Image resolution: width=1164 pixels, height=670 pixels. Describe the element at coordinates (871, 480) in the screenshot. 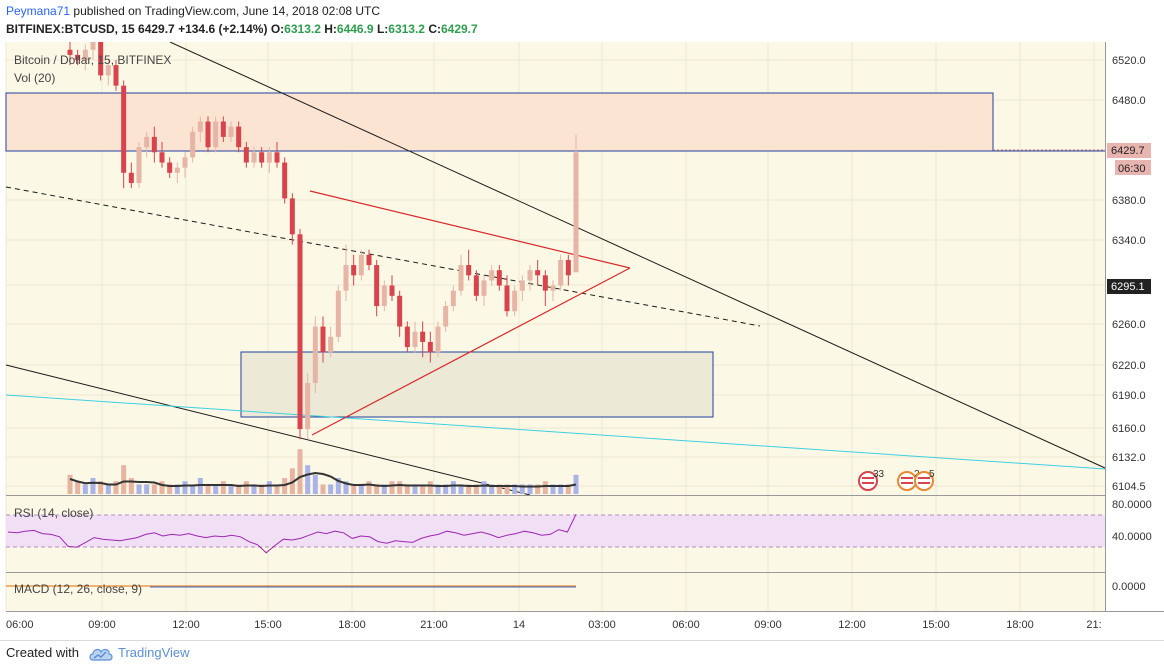

I see `flag-icon-us-event: 33` at that location.